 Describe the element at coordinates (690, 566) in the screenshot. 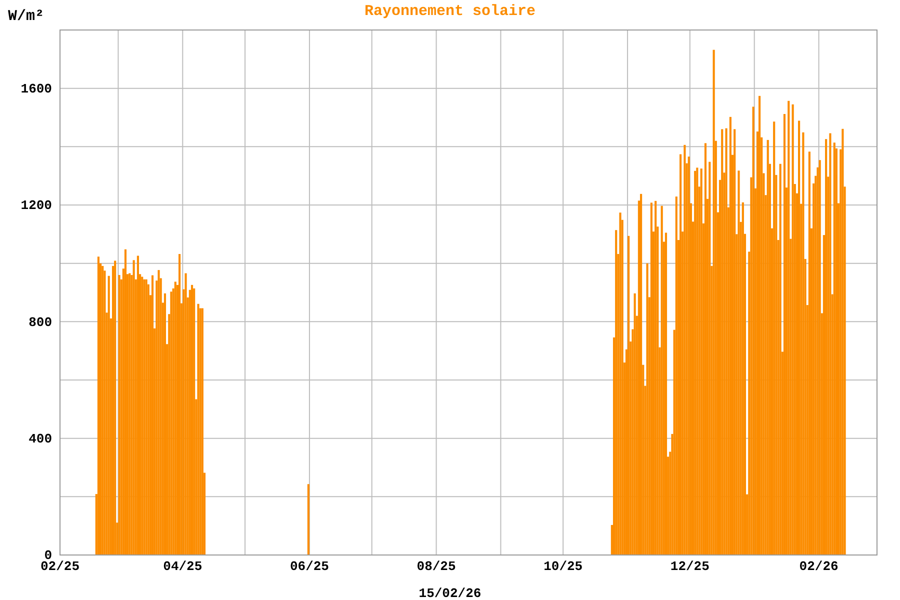

I see `x-tick-label: 12/25` at that location.